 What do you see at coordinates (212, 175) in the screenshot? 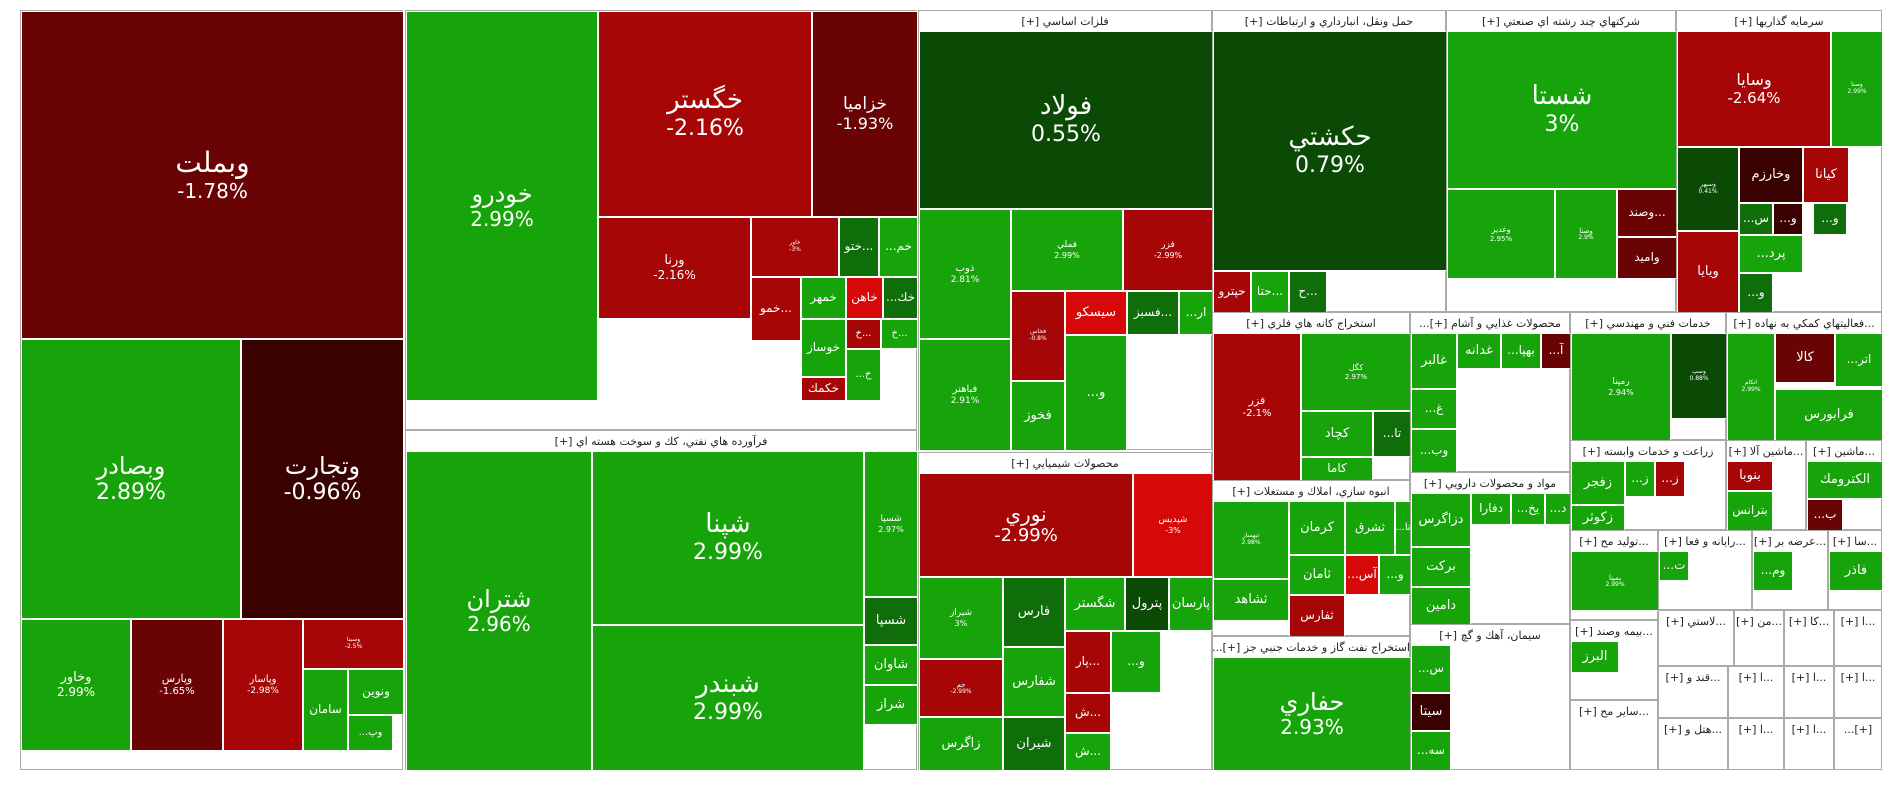
I see `stock-tile: وبملت -1.78%` at bounding box center [212, 175].